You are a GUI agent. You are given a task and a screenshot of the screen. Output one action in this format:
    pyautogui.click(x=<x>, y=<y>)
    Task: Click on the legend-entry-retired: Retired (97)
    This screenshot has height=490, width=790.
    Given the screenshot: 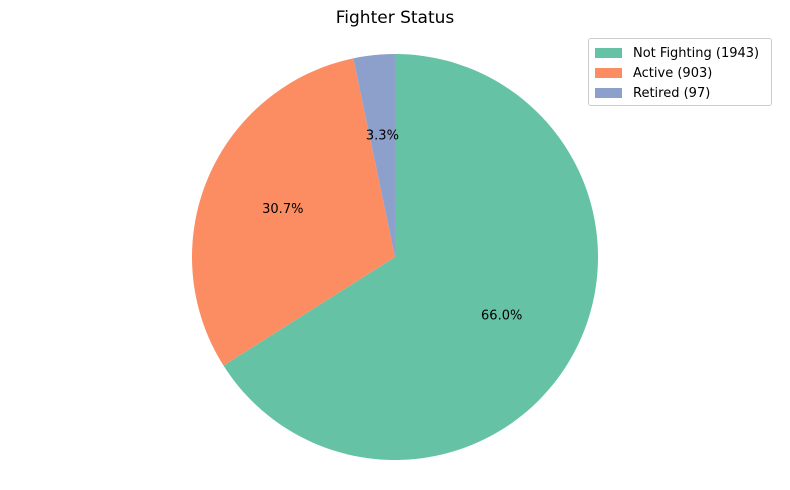 What is the action you would take?
    pyautogui.click(x=679, y=93)
    